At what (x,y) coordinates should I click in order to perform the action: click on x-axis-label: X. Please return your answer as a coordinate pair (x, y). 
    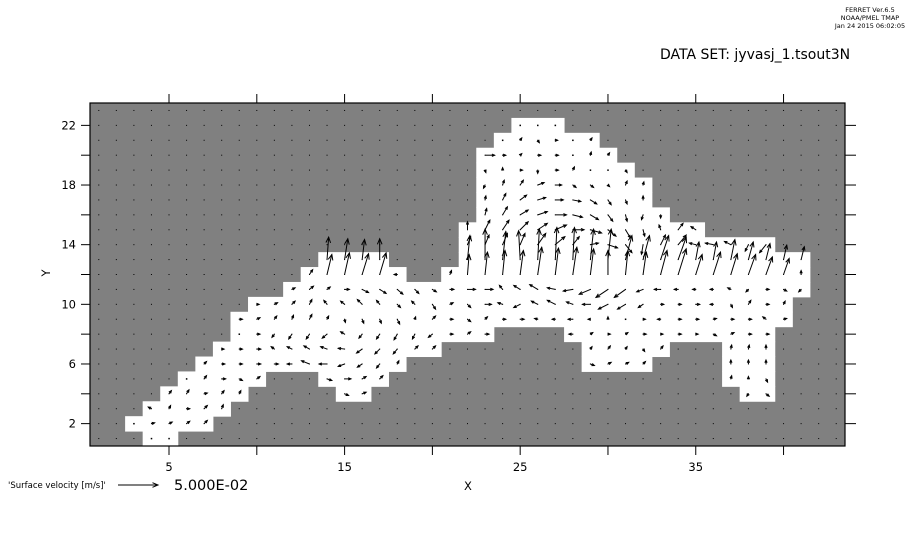
    Looking at the image, I should click on (468, 486).